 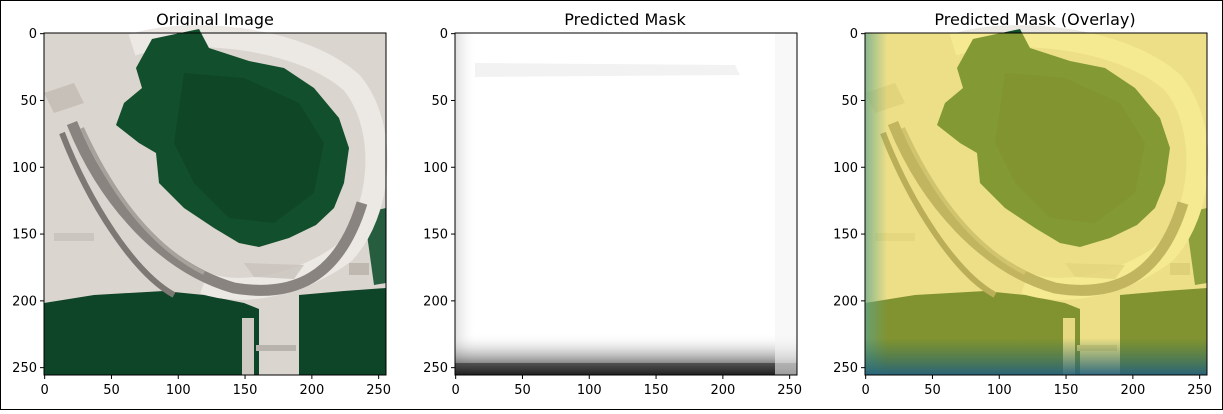 What do you see at coordinates (625, 19) in the screenshot?
I see `panel-title-mask: Predicted Mask` at bounding box center [625, 19].